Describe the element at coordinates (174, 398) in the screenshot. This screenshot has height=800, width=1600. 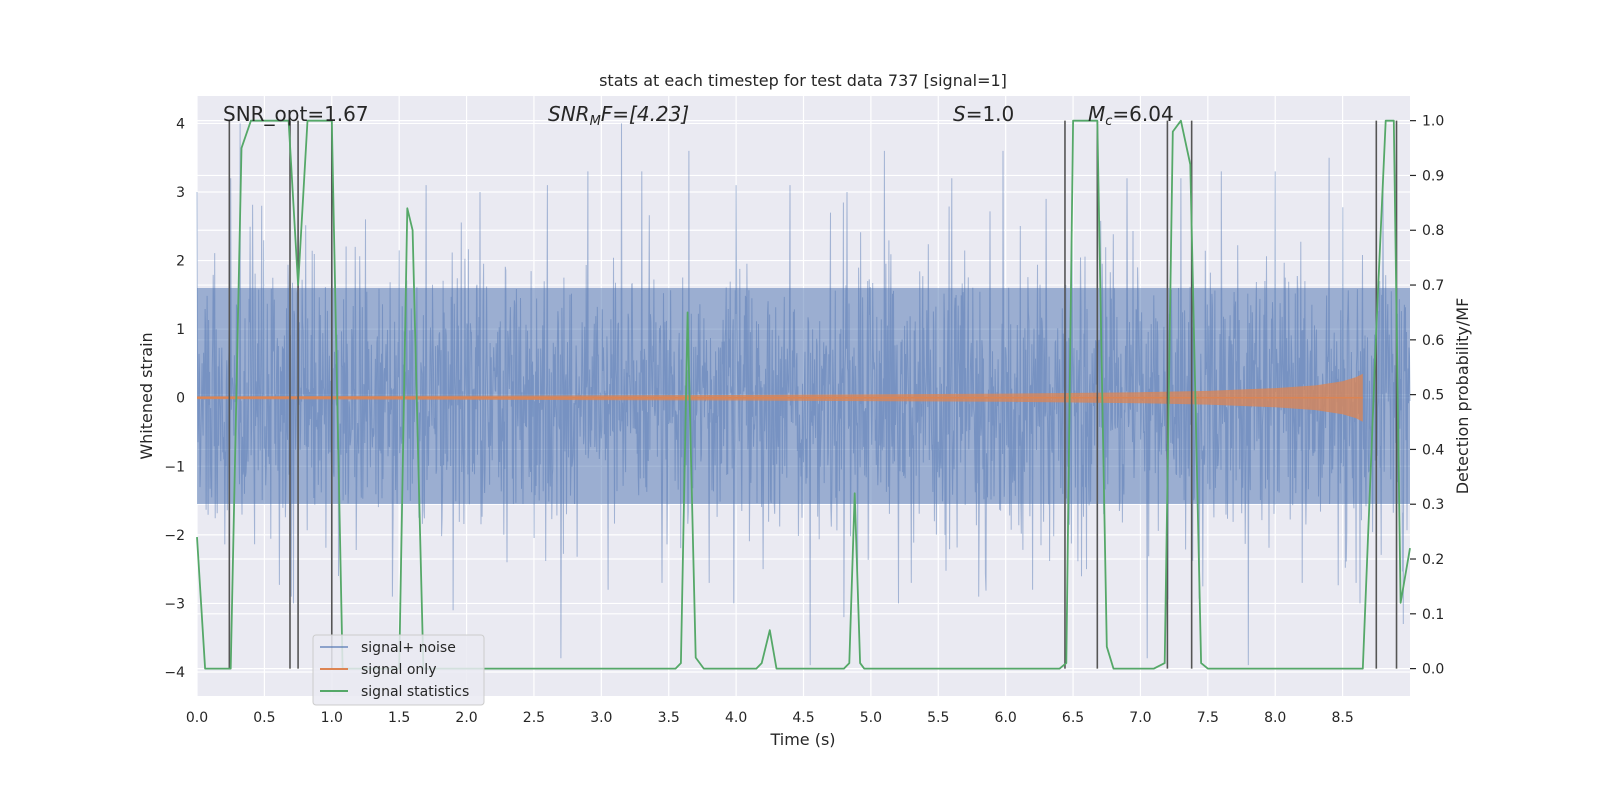
I see `y-axis-ticks: 4 3 2 1 0 −1 −2 −3 −4` at that location.